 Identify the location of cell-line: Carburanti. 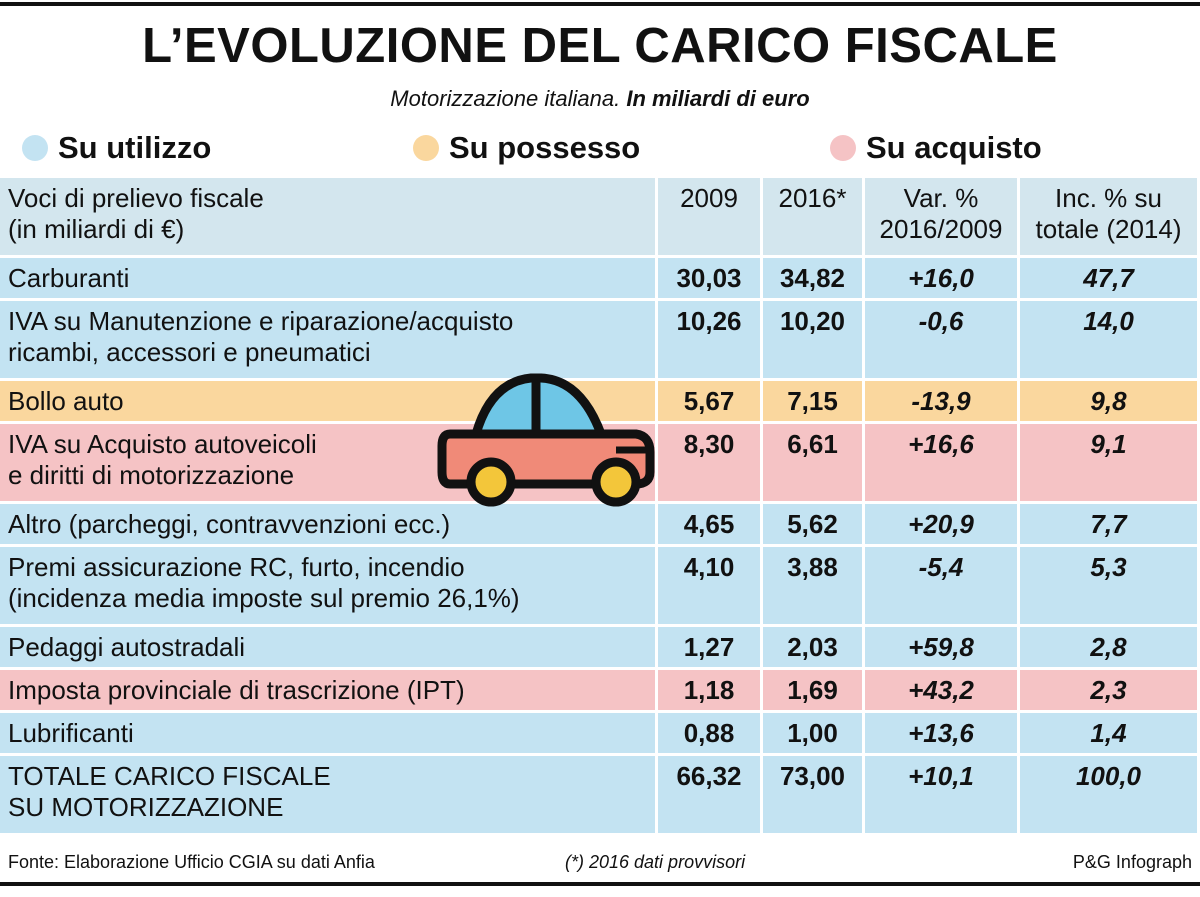
(69, 278).